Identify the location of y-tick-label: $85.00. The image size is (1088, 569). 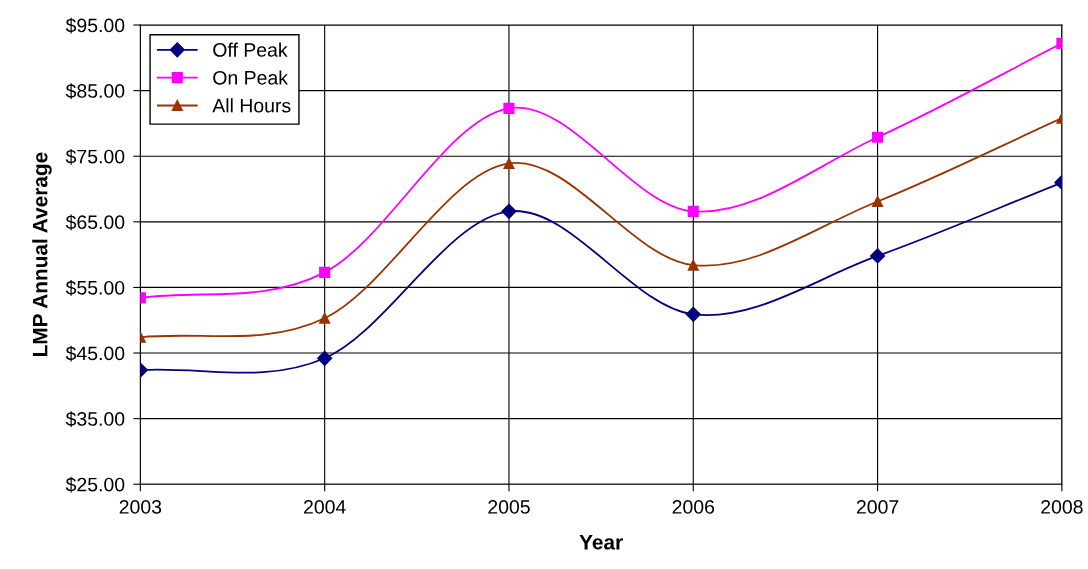
(95, 91).